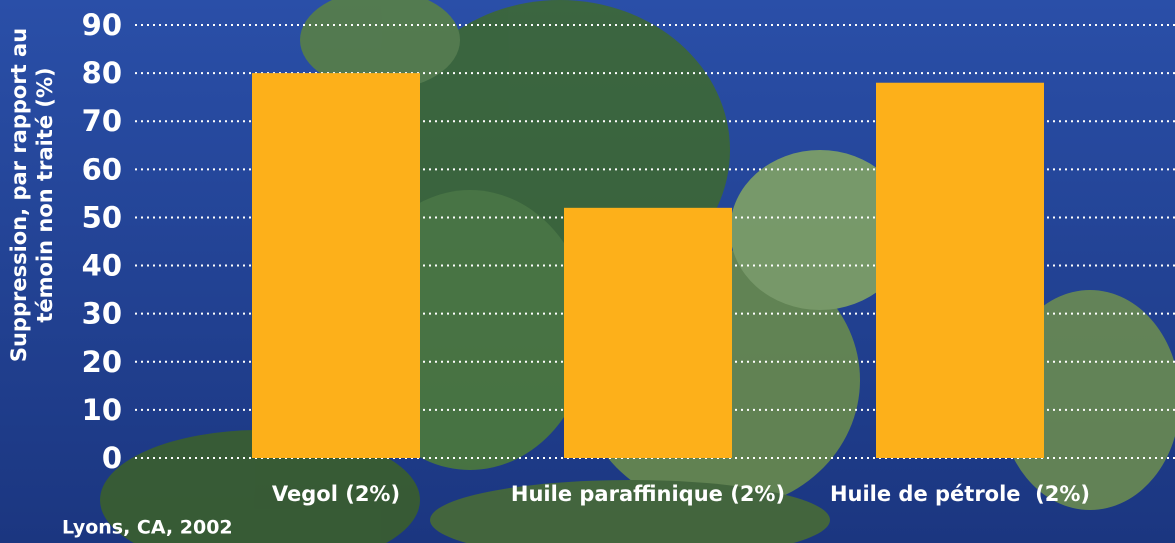  Describe the element at coordinates (336, 494) in the screenshot. I see `x-tick-label: Vegol (2%)` at that location.